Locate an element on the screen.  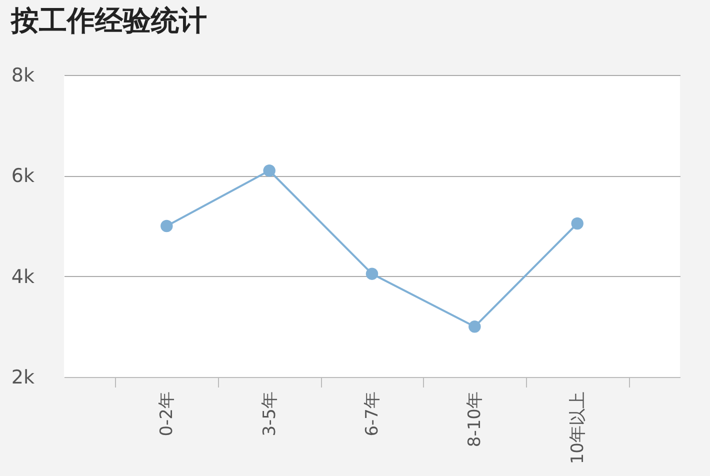
y-tick-label: 4k is located at coordinates (22, 277).